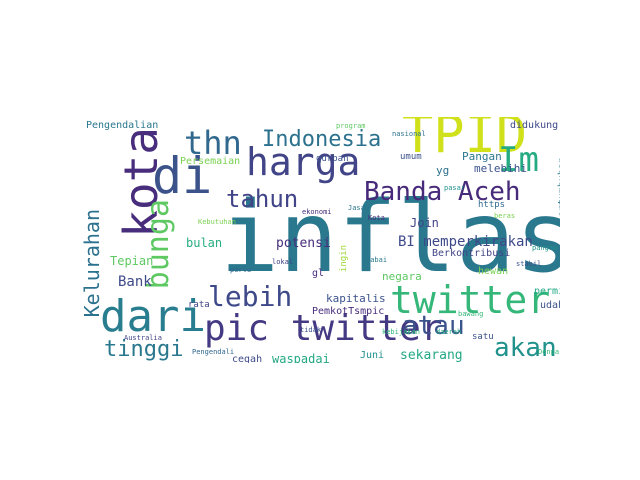 Image resolution: width=640 pixels, height=480 pixels. Describe the element at coordinates (534, 125) in the screenshot. I see `word: didukung` at that location.